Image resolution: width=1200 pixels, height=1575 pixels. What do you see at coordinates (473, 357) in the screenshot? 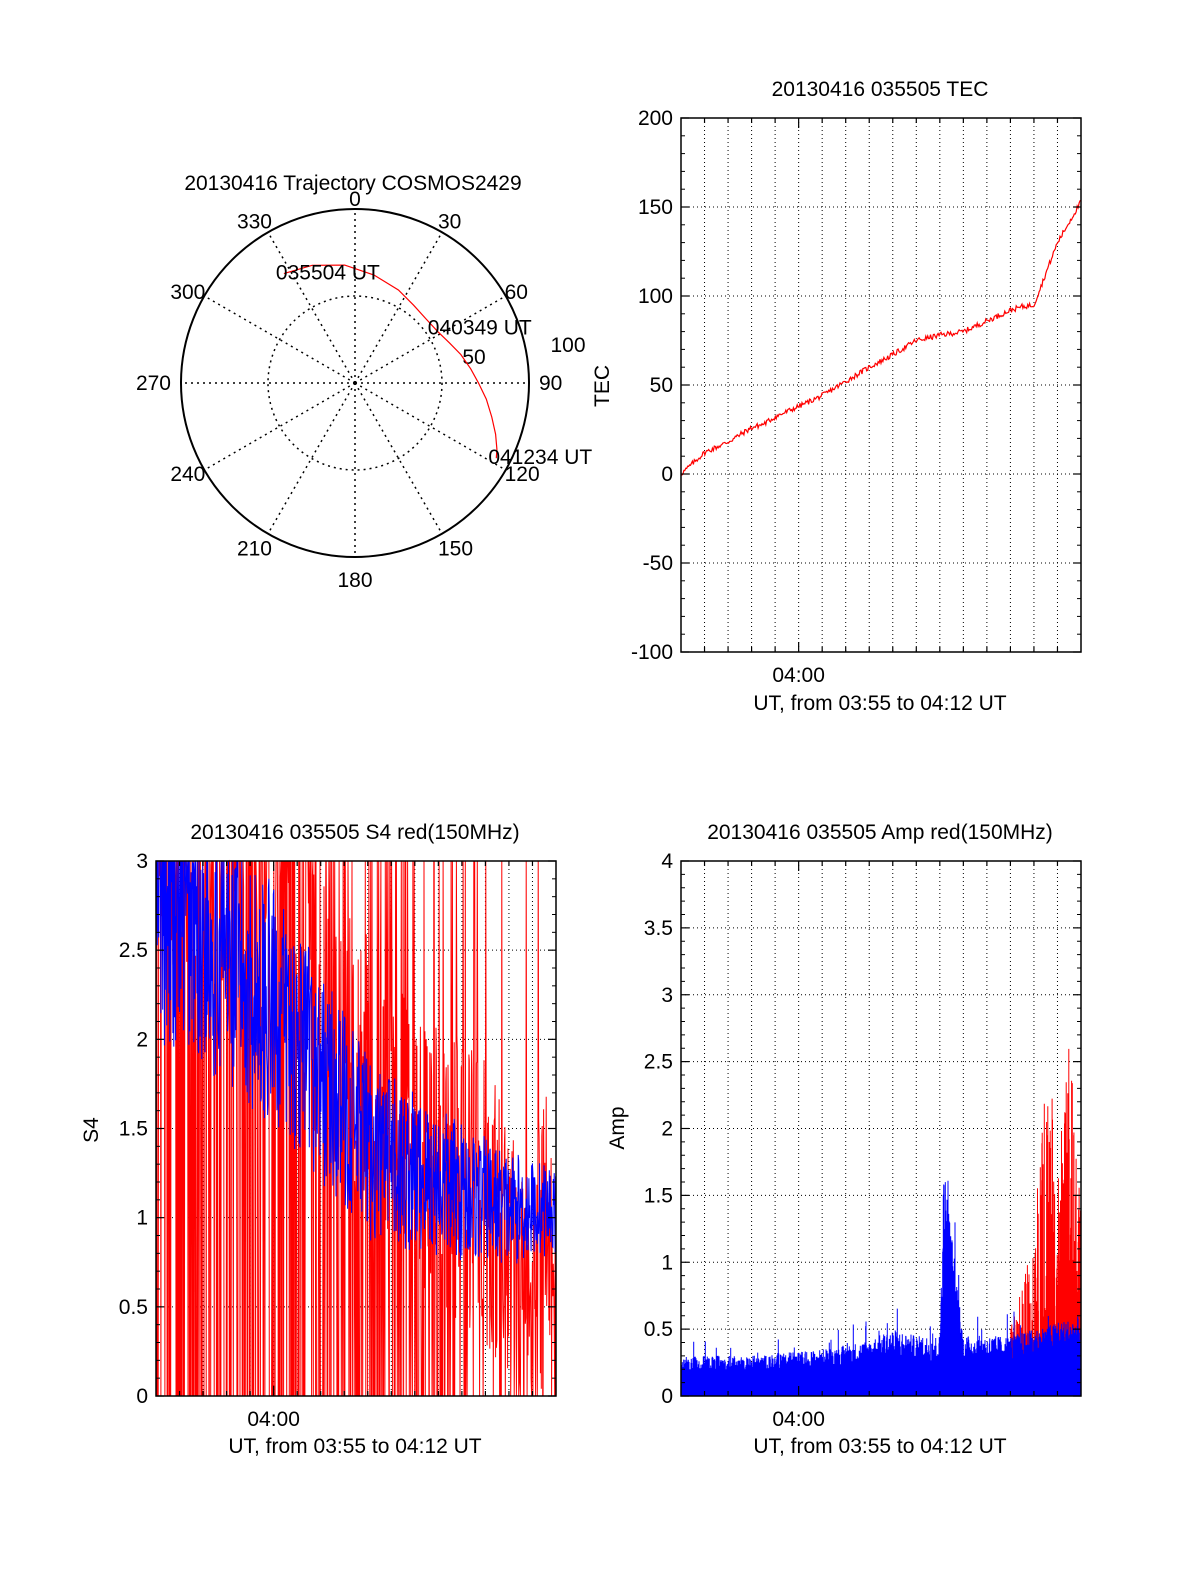
I see `polar-radial-label: 50` at bounding box center [473, 357].